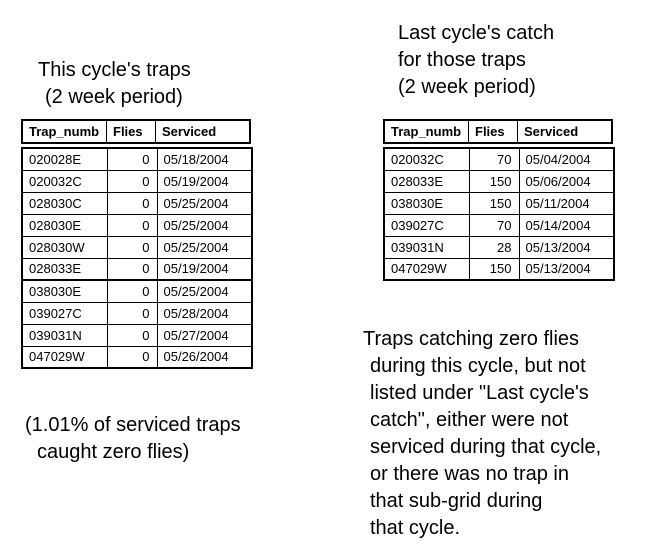  Describe the element at coordinates (566, 159) in the screenshot. I see `cell-serviced: 05/04/2004` at that location.